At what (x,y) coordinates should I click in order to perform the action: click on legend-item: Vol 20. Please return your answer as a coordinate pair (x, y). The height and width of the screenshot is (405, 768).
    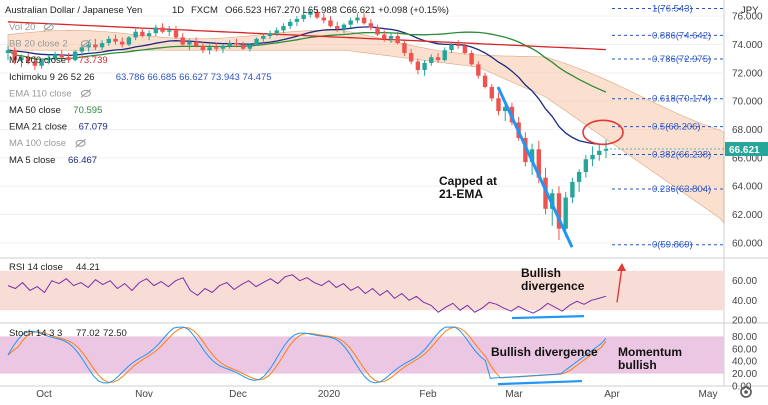
    Looking at the image, I should click on (32, 27).